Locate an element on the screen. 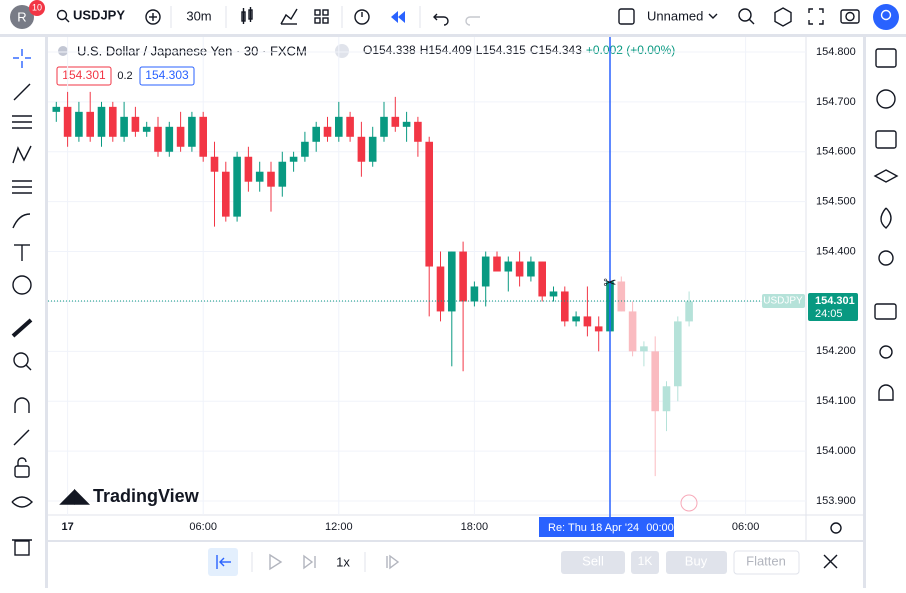 The image size is (906, 593). indicators-icon is located at coordinates (289, 16).